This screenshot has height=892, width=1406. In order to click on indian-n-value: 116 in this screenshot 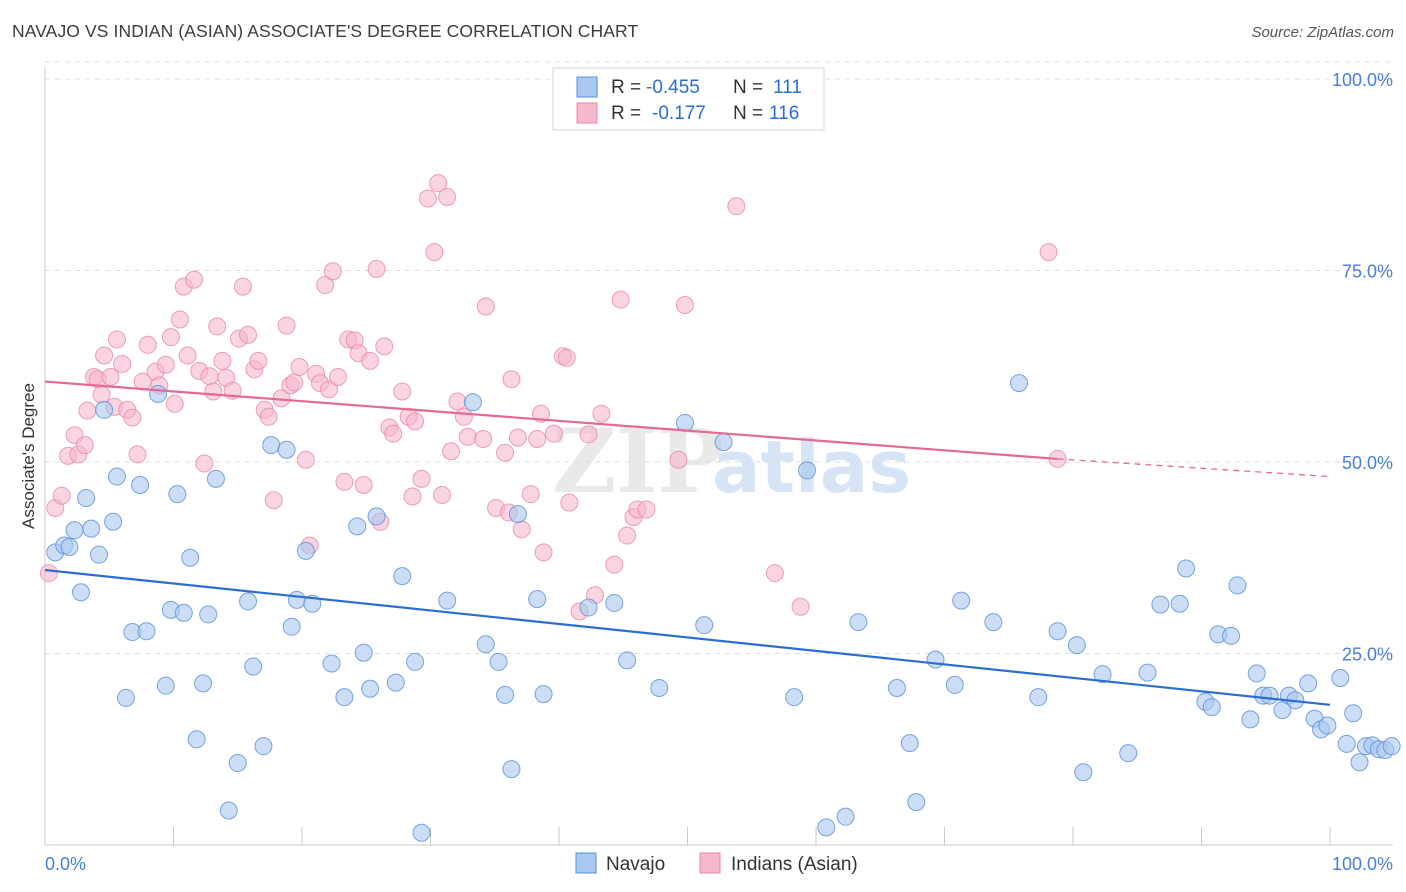, I will do `click(784, 113)`.